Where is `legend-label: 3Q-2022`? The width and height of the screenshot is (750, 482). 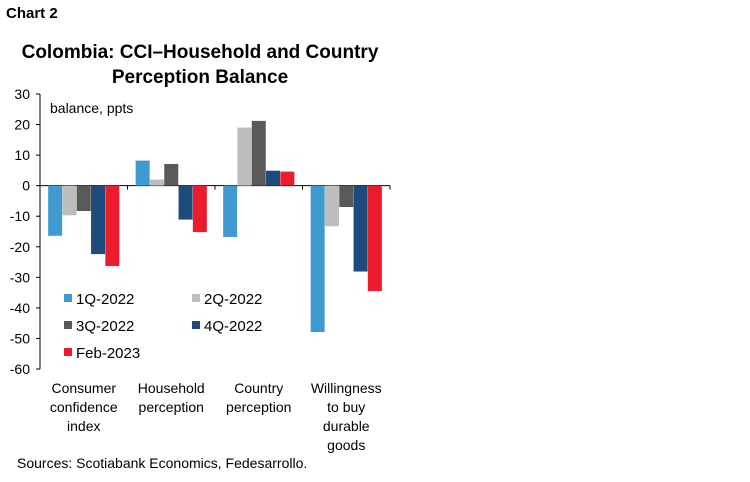 legend-label: 3Q-2022 is located at coordinates (105, 326).